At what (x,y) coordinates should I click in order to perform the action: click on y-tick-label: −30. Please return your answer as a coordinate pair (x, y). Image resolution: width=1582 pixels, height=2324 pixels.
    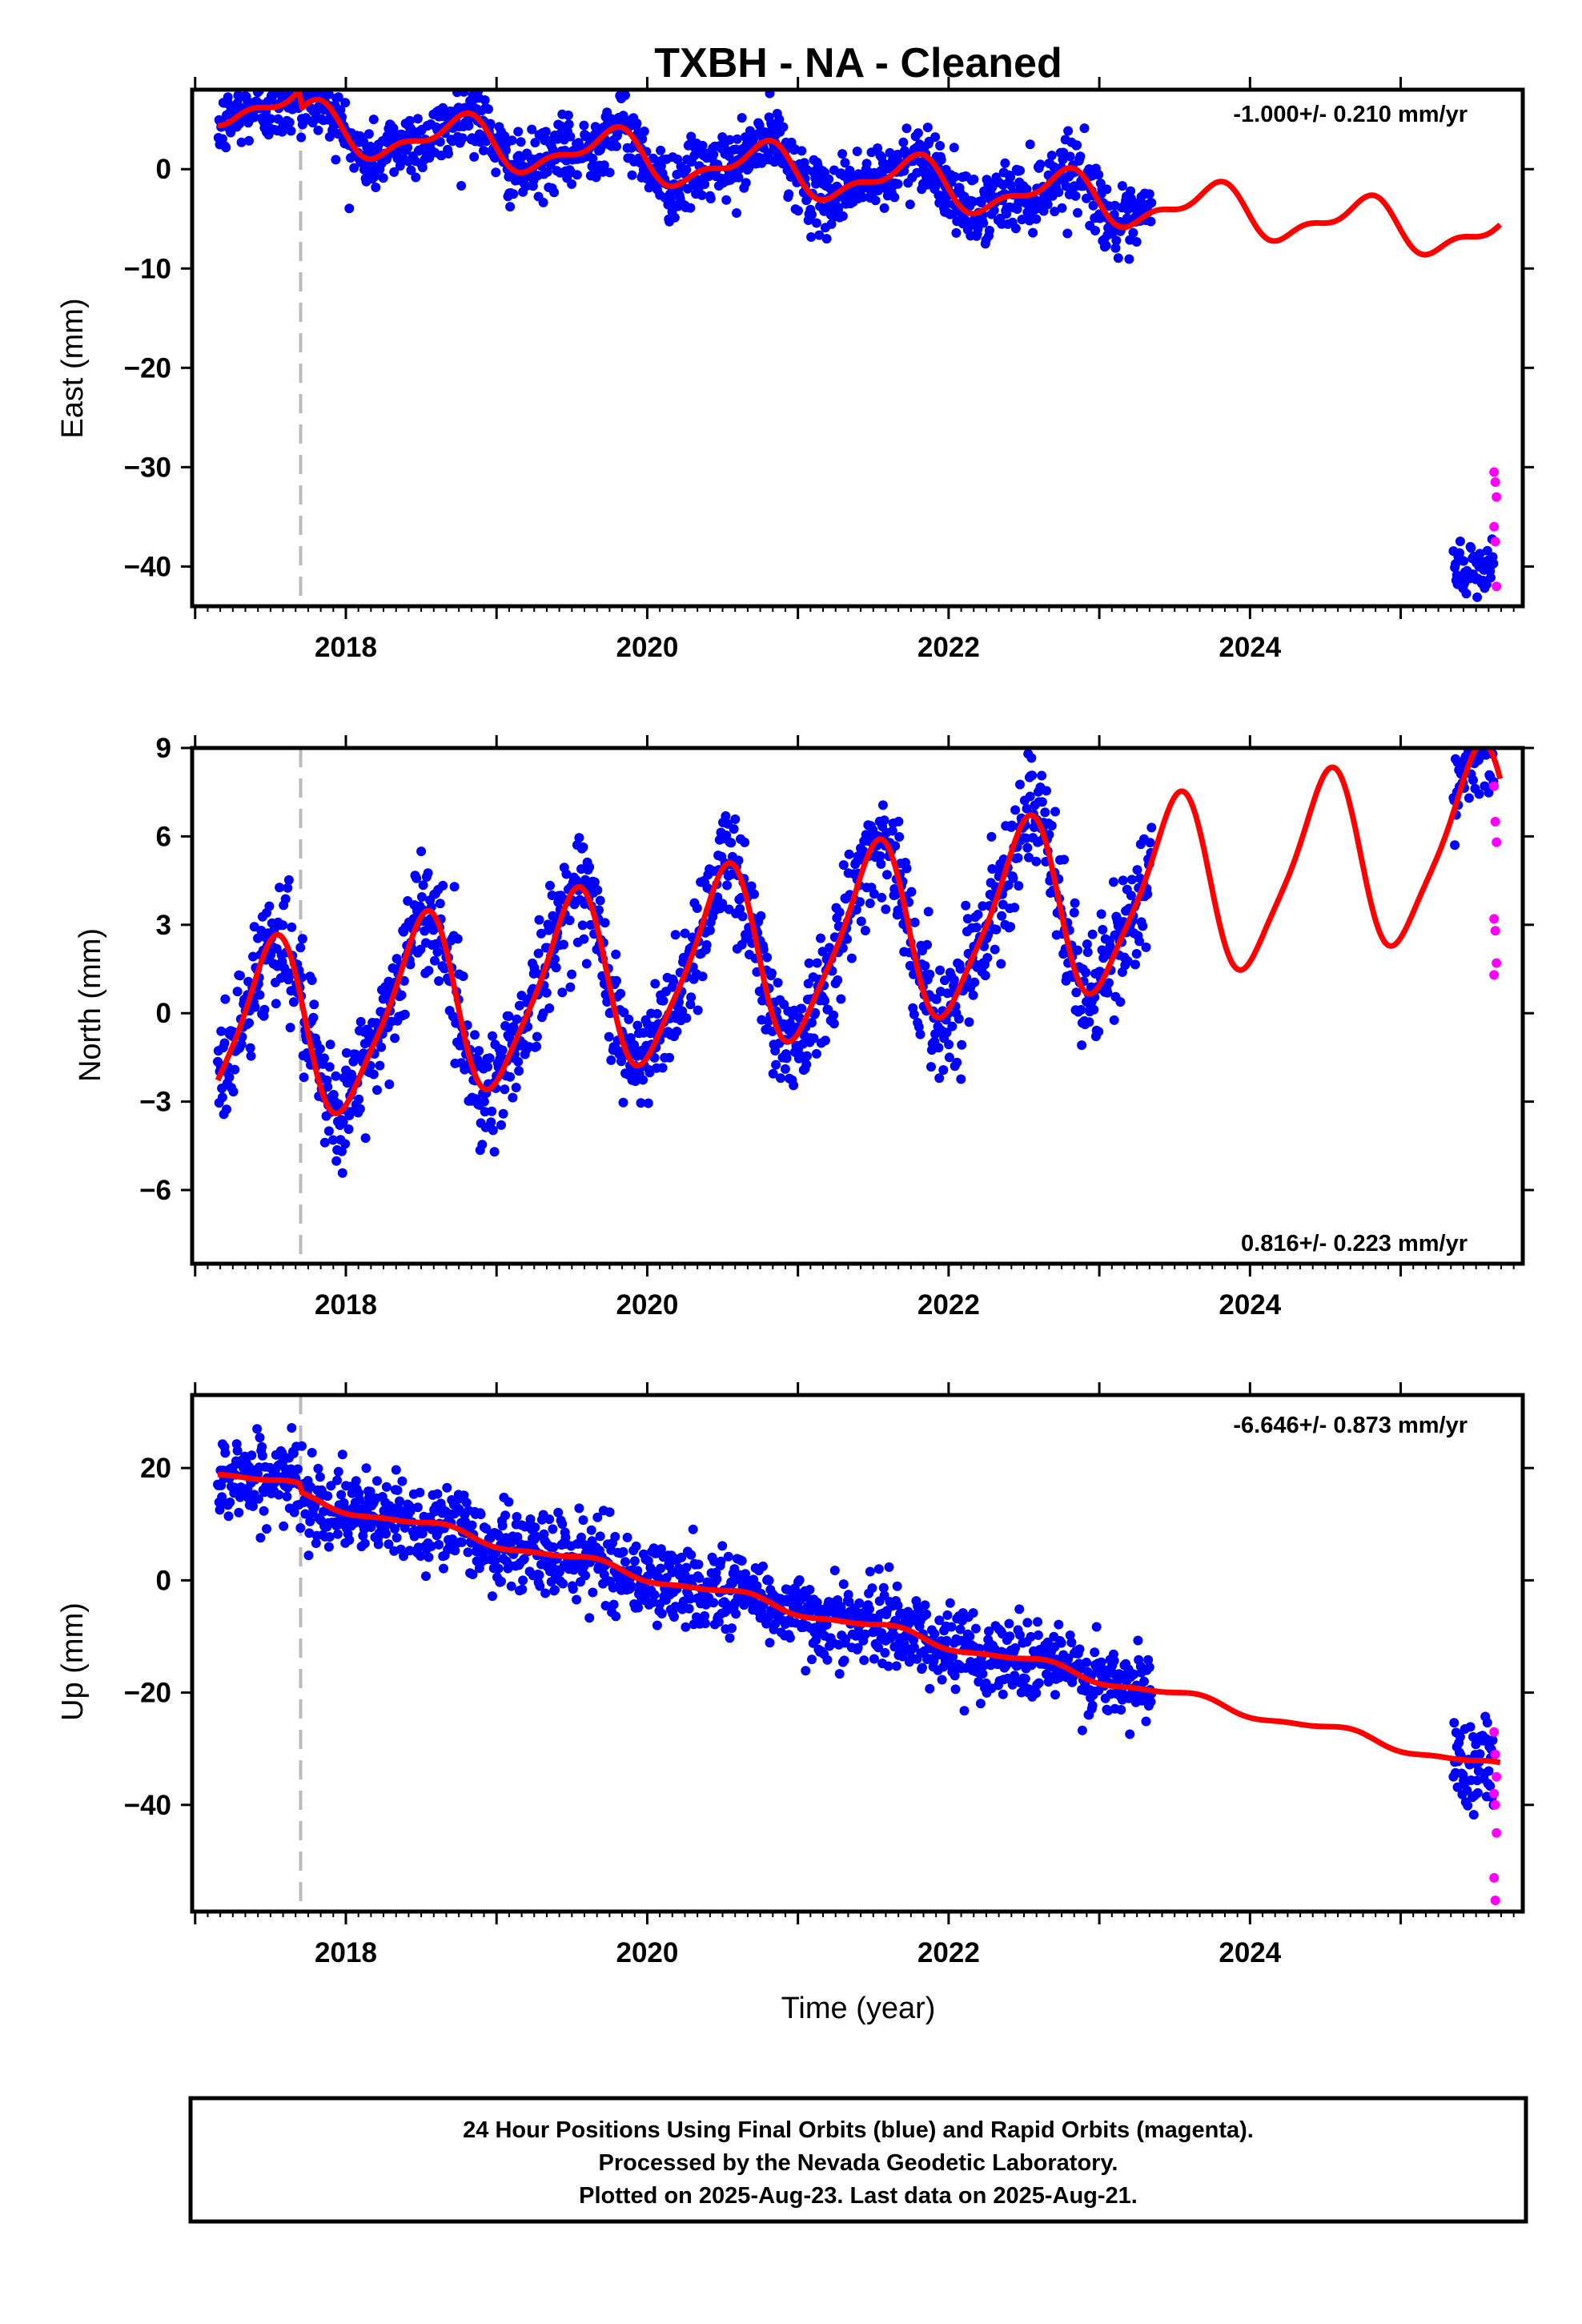
    Looking at the image, I should click on (147, 467).